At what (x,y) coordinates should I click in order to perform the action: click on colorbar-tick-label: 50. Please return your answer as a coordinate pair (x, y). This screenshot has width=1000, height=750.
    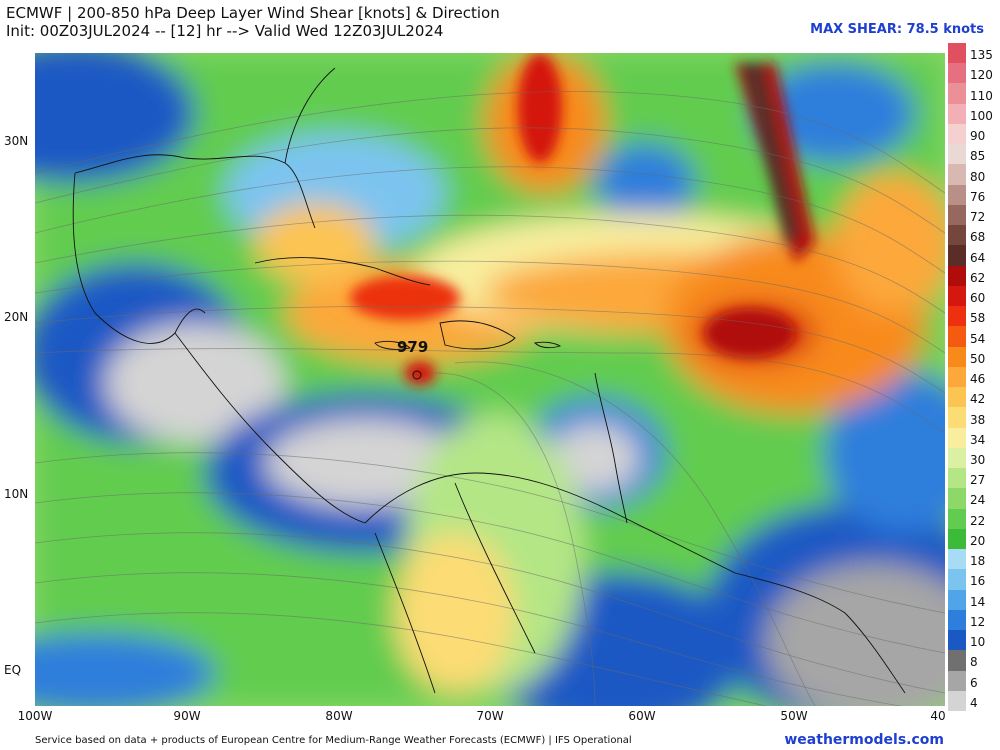
    Looking at the image, I should click on (978, 358).